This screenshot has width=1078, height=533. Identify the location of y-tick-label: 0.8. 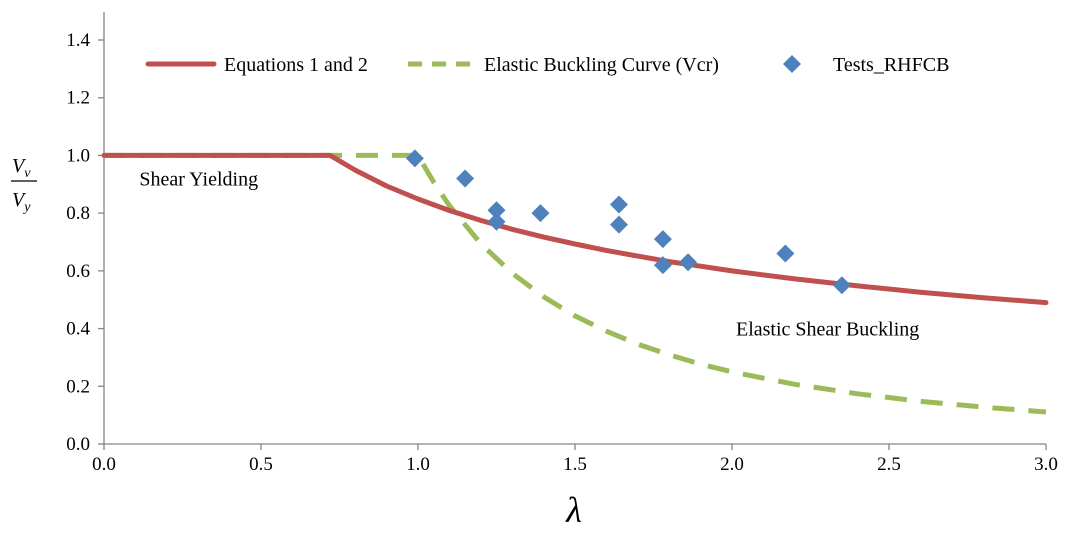
(78, 213).